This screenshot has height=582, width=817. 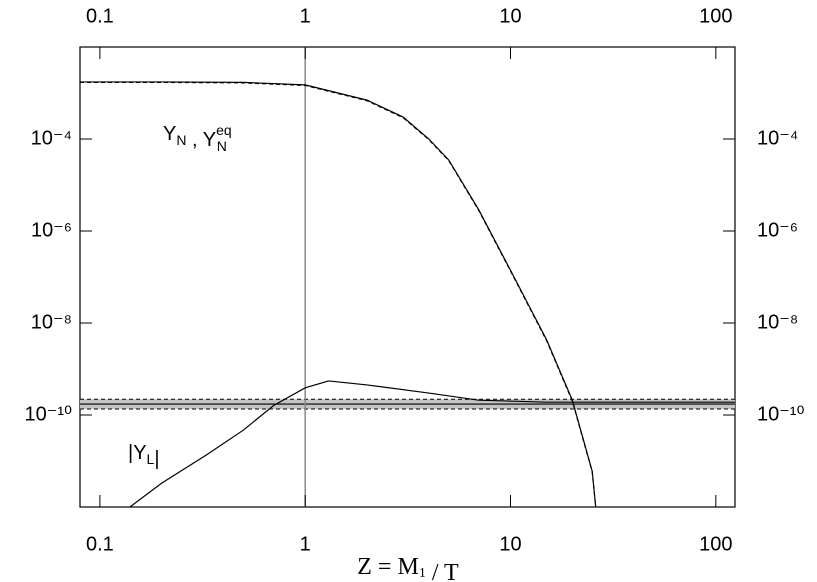 What do you see at coordinates (100, 16) in the screenshot?
I see `x-tick-label-top: 0.1` at bounding box center [100, 16].